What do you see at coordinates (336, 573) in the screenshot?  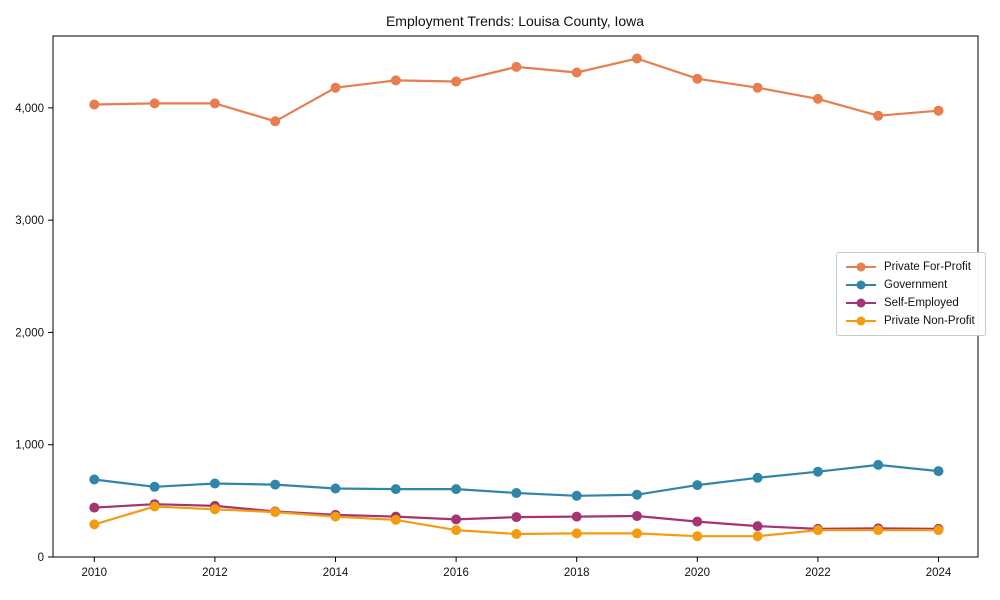 I see `x-tick-label: 2014` at bounding box center [336, 573].